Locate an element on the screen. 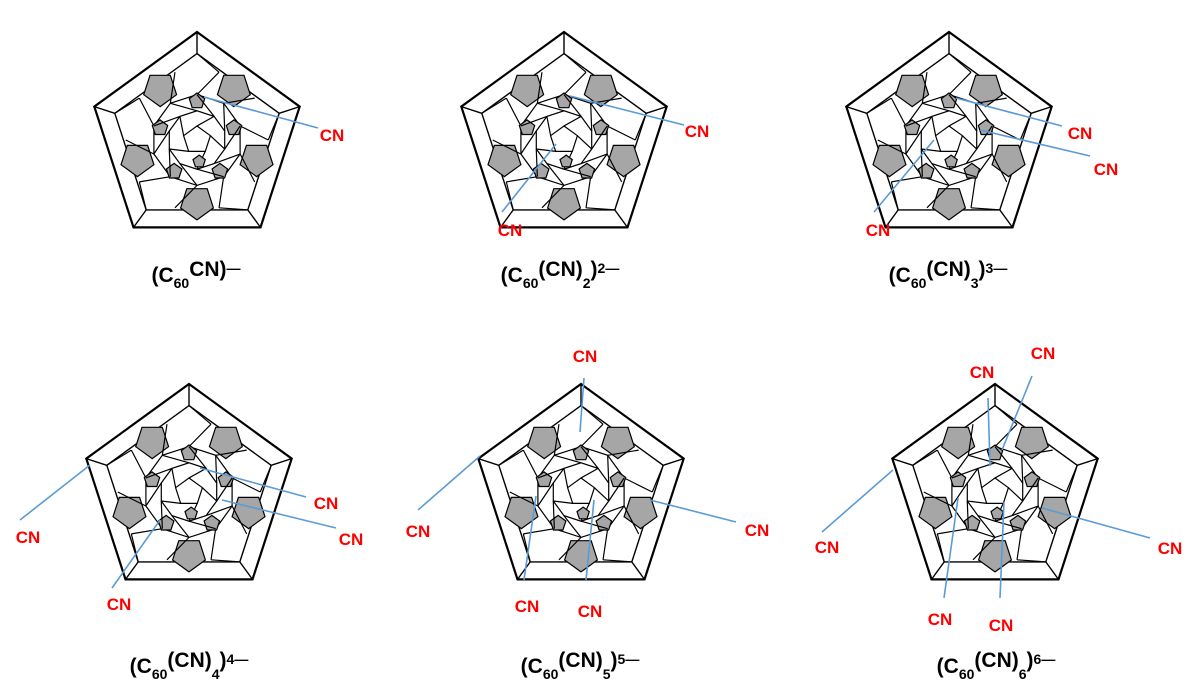 Image resolution: width=1188 pixels, height=686 pixels. formula-caption: (C60(CN)2)2— is located at coordinates (560, 274).